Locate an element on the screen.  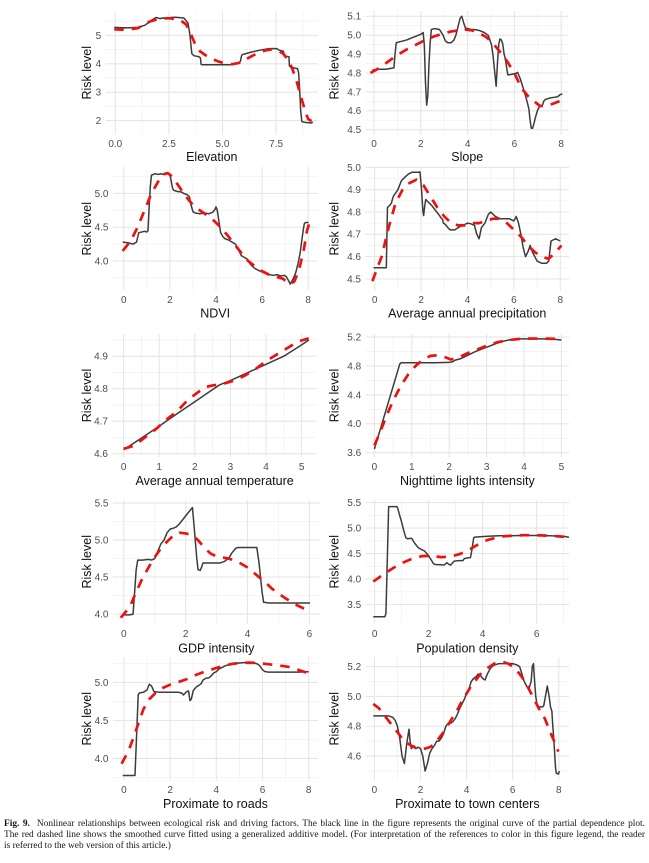
svg-text: Nighttime lights intensity is located at coordinates (468, 481).